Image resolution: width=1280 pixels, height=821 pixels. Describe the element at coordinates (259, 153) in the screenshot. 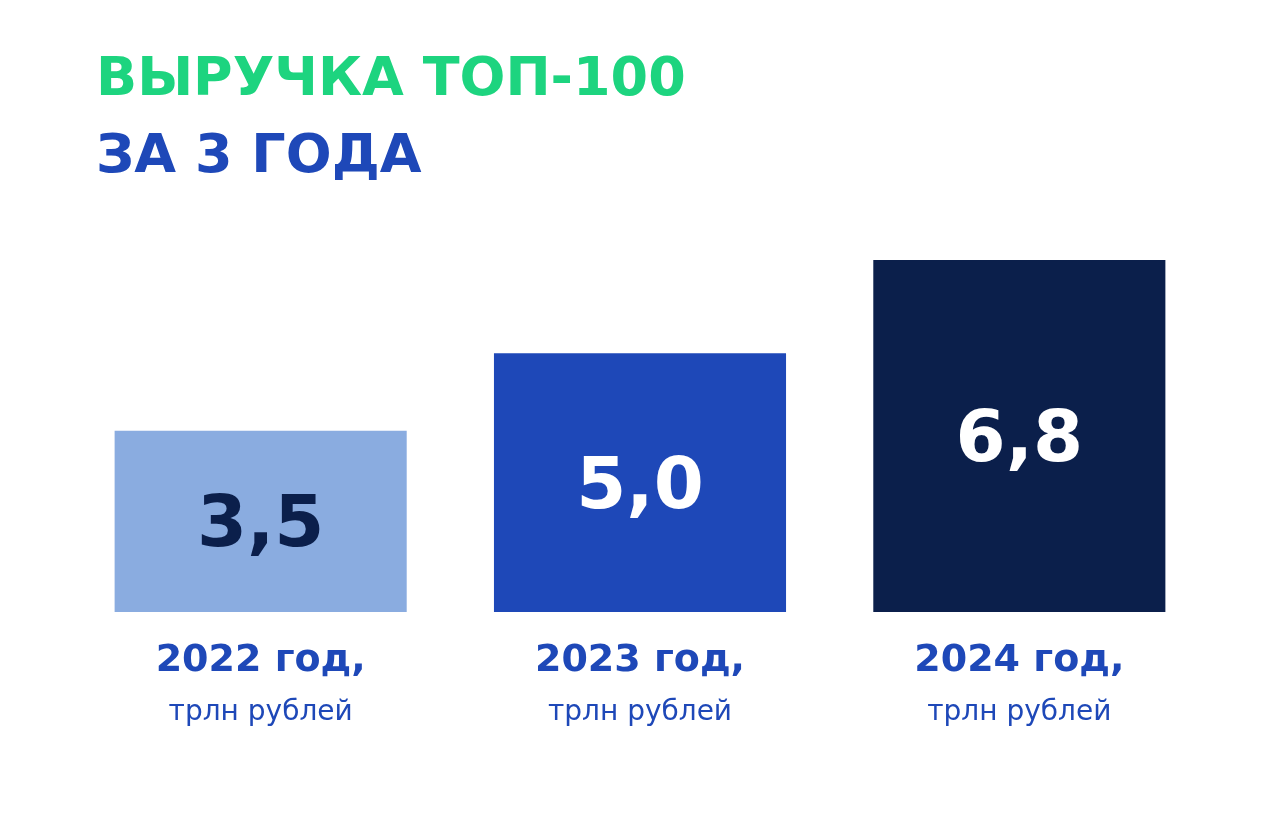

I see `chart-subtitle: ЗА 3 ГОДА` at that location.